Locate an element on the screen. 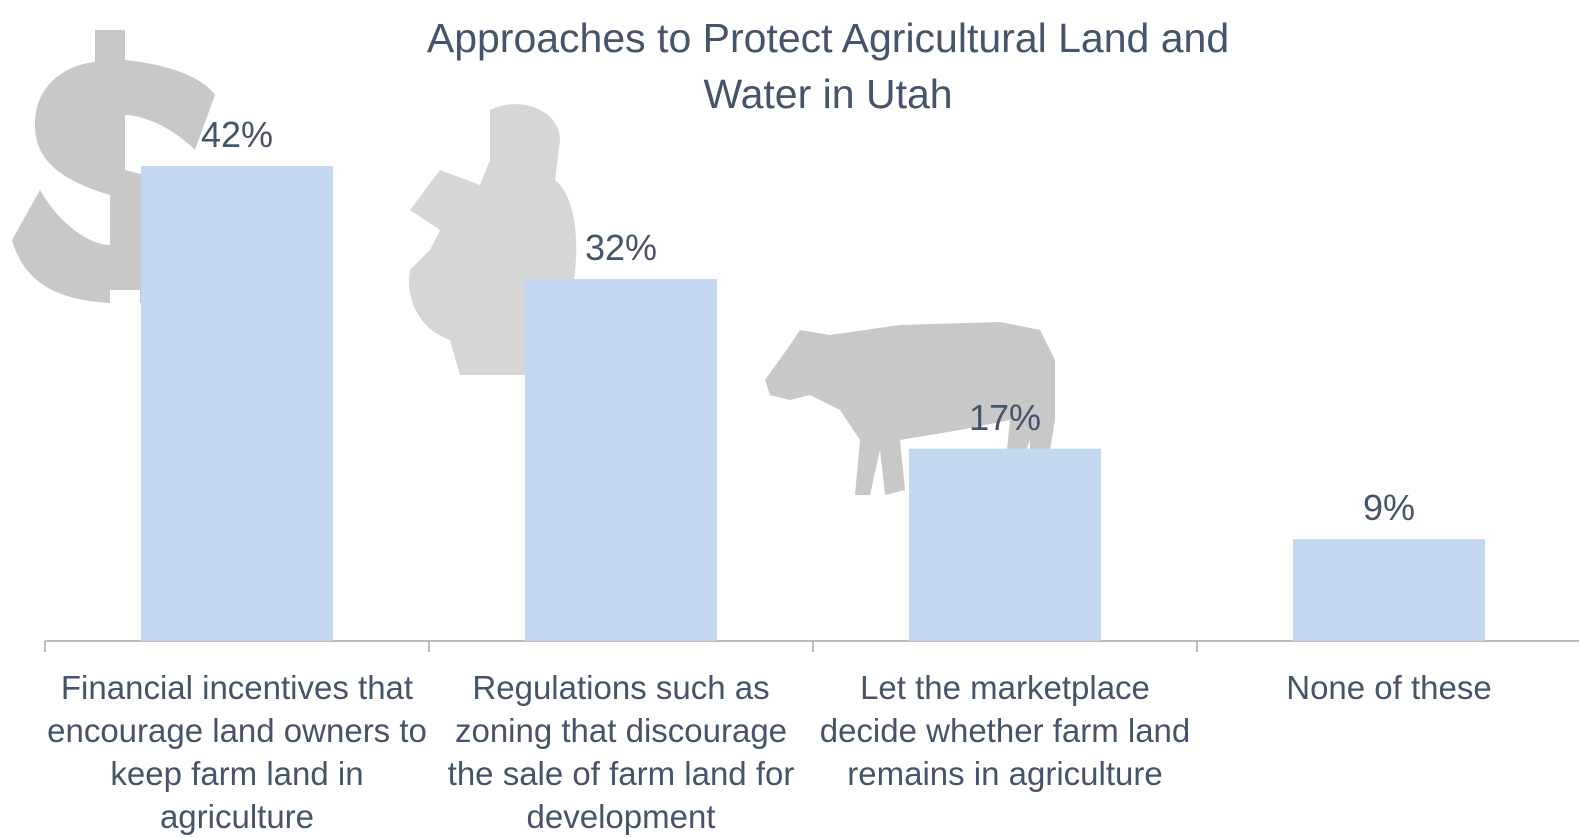 This screenshot has height=838, width=1579. cow-icon is located at coordinates (910, 408).